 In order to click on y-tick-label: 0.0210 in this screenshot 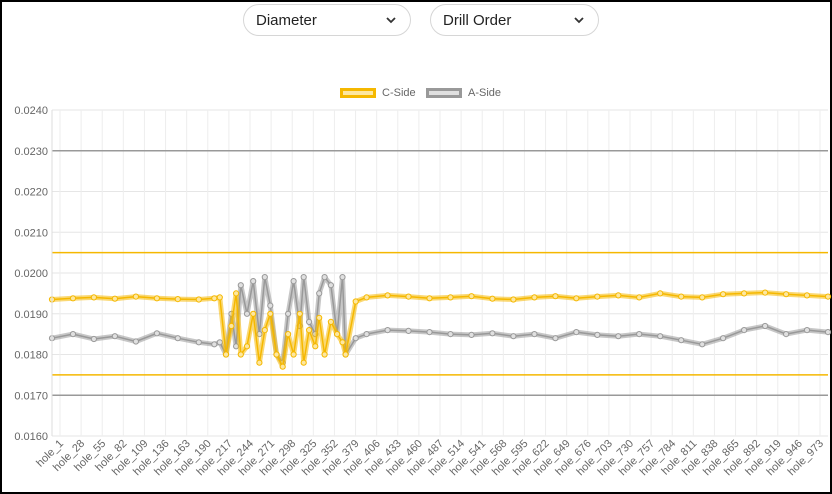, I will do `click(31, 233)`.